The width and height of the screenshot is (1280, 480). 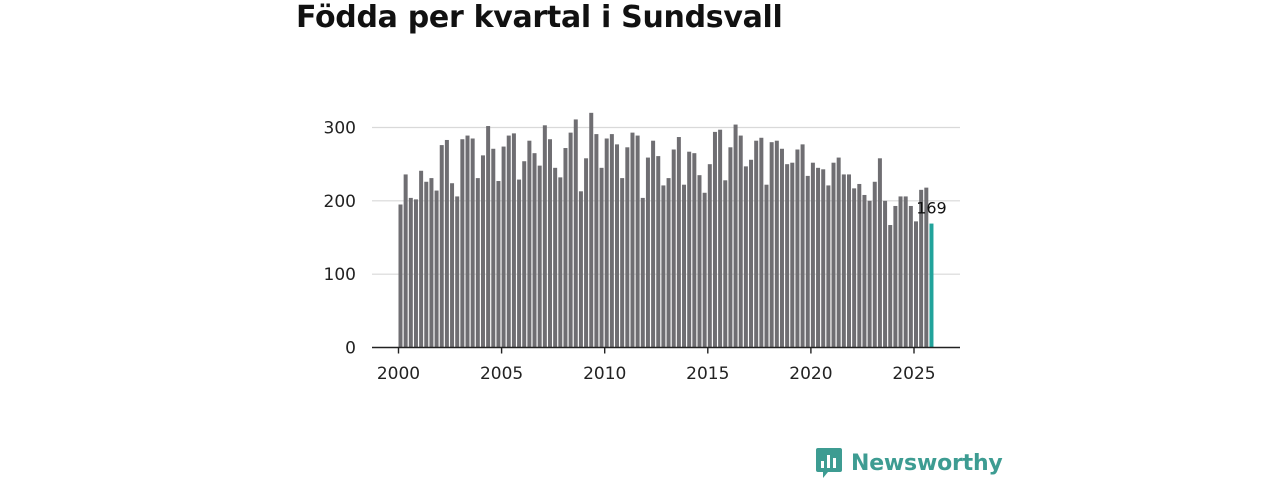 What do you see at coordinates (931, 208) in the screenshot?
I see `last-bar-value-label: 169` at bounding box center [931, 208].